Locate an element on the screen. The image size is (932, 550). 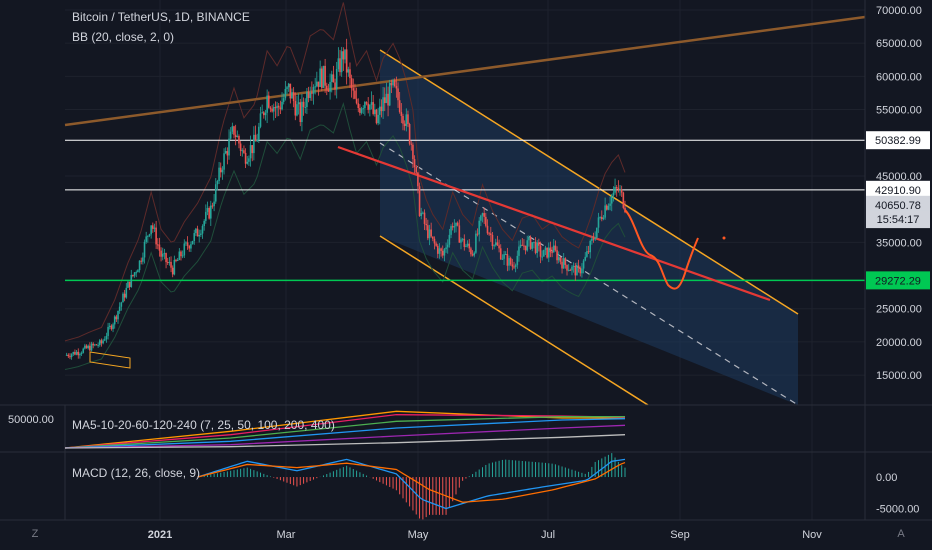
time-axis: 2021 Mar May Jul Sep Nov is located at coordinates (485, 535).